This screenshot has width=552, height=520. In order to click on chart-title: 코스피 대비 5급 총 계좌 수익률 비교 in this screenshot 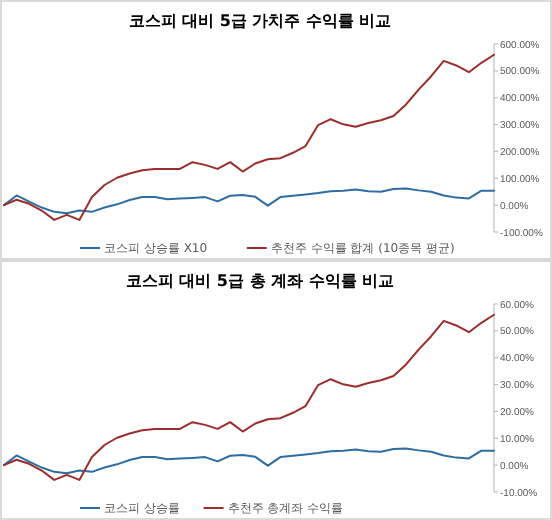, I will do `click(260, 281)`.